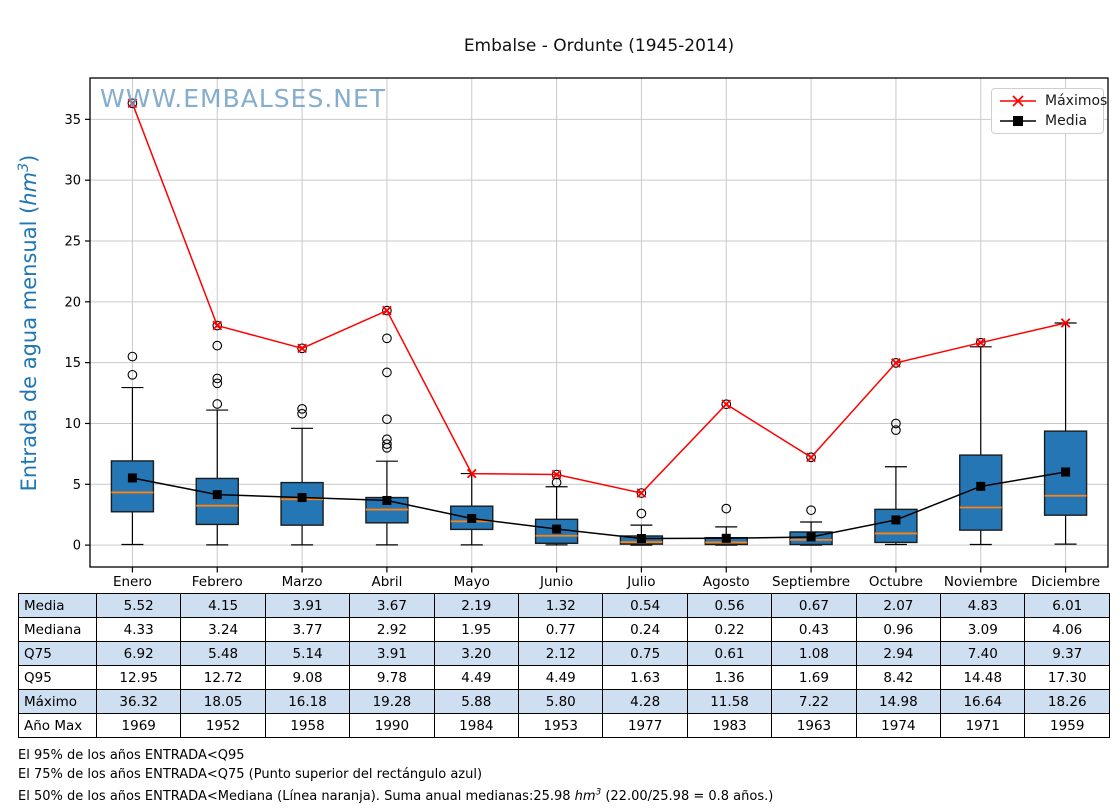  I want to click on table-cell: 0.77, so click(561, 629).